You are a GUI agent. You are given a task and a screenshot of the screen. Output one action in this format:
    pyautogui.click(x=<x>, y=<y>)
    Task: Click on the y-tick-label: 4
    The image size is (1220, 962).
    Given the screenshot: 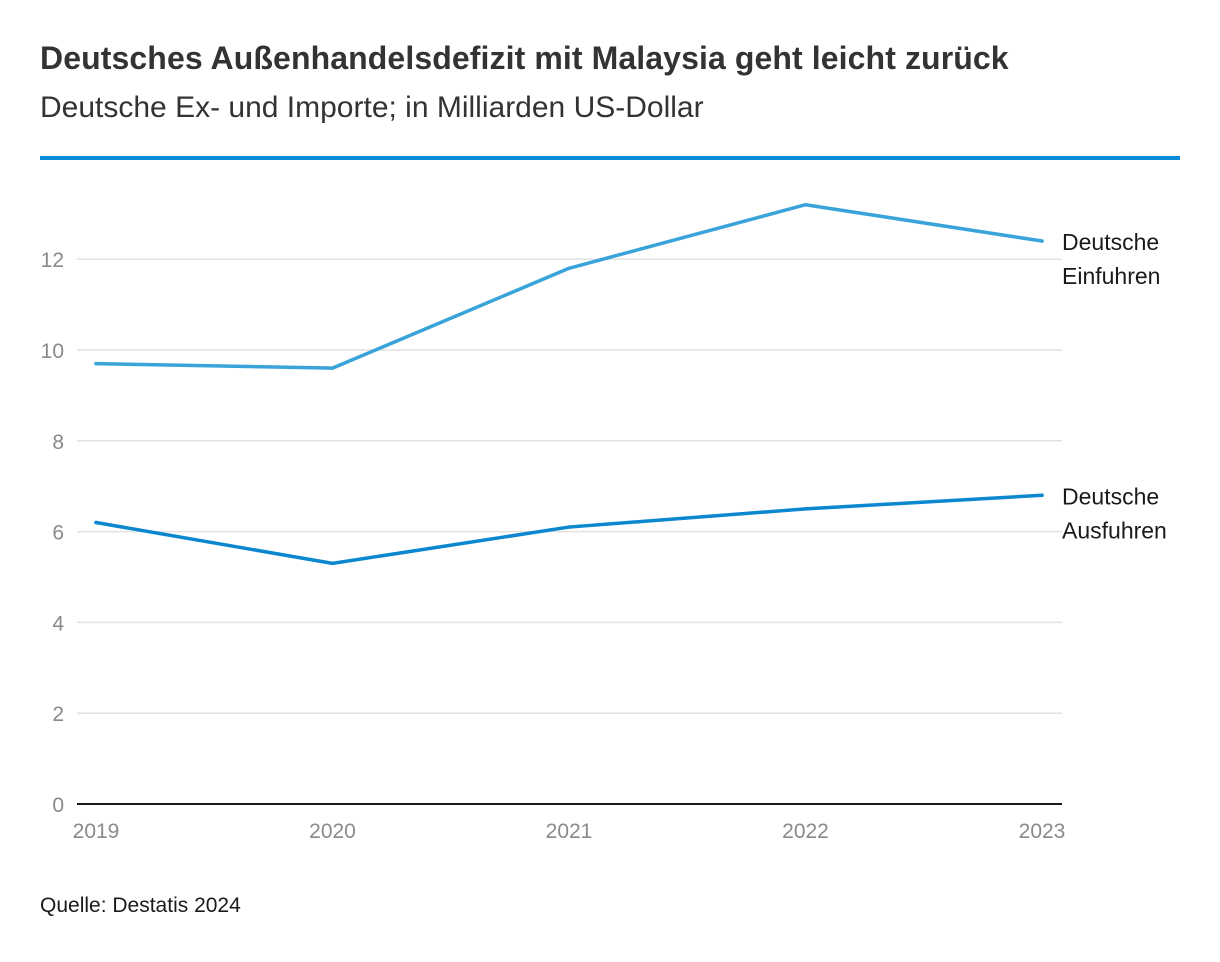 What is the action you would take?
    pyautogui.click(x=58, y=623)
    